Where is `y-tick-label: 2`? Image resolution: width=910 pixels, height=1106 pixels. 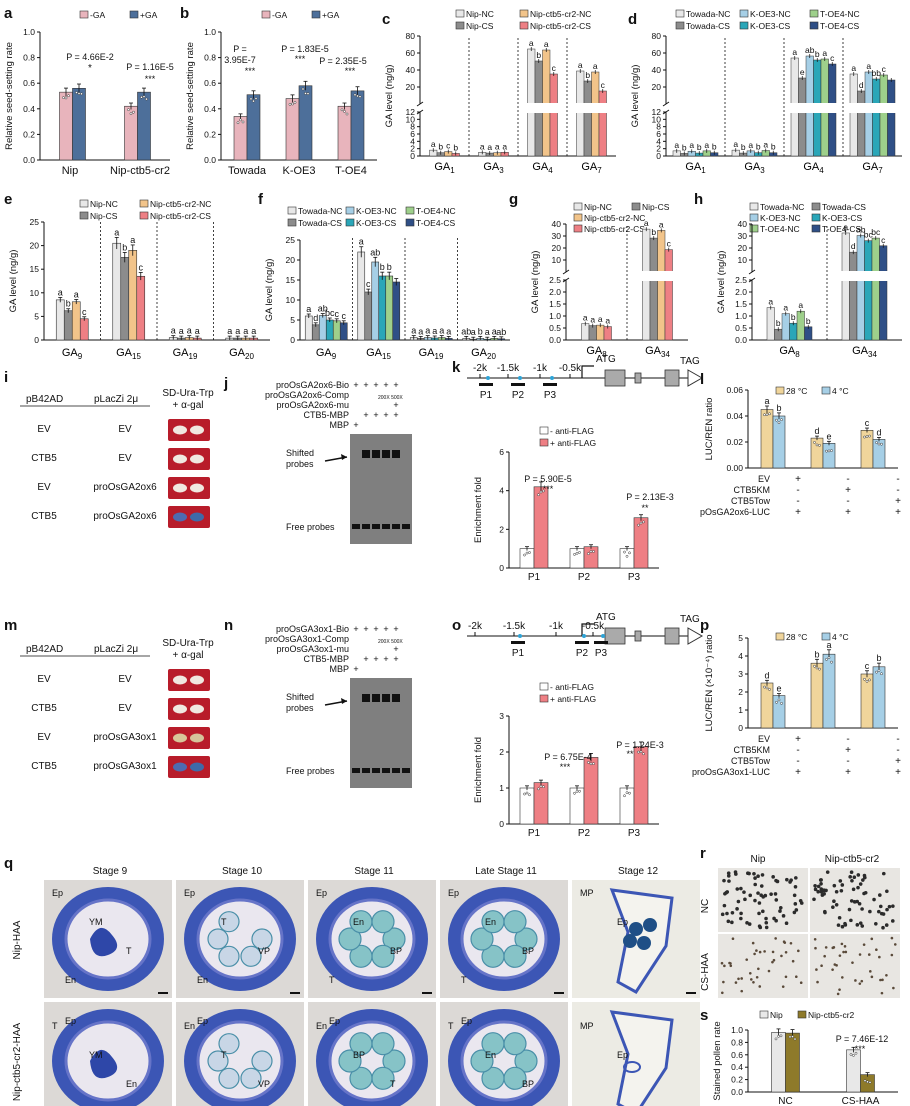
y-tick-label: 2 is located at coordinates (658, 149).